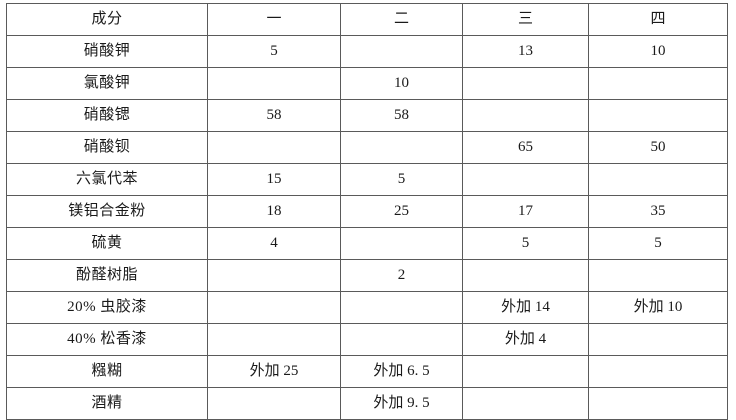  What do you see at coordinates (107, 275) in the screenshot?
I see `ingredient-name-cell: 酚醛树脂` at bounding box center [107, 275].